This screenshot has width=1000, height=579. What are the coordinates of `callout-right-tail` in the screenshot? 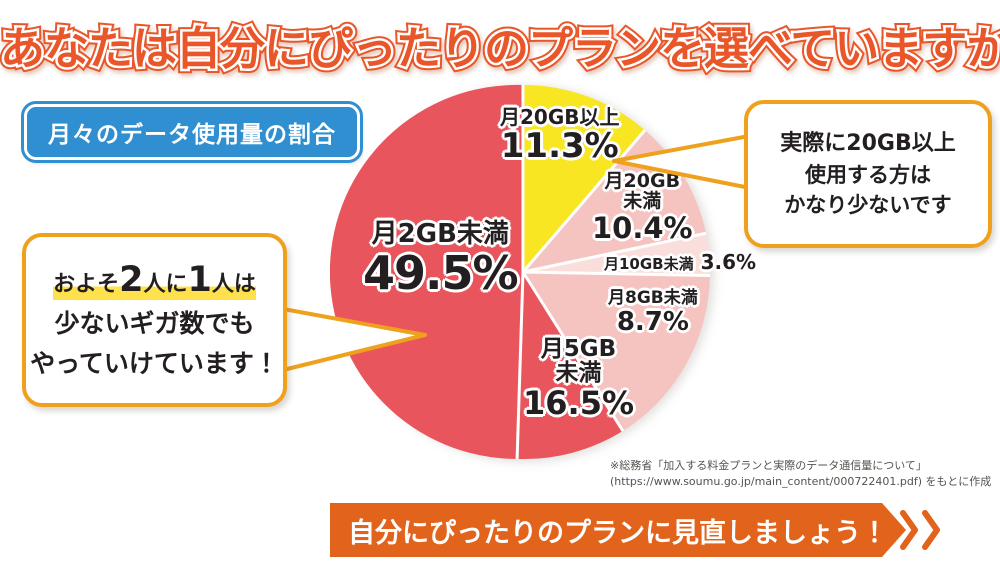 It's located at (687, 168).